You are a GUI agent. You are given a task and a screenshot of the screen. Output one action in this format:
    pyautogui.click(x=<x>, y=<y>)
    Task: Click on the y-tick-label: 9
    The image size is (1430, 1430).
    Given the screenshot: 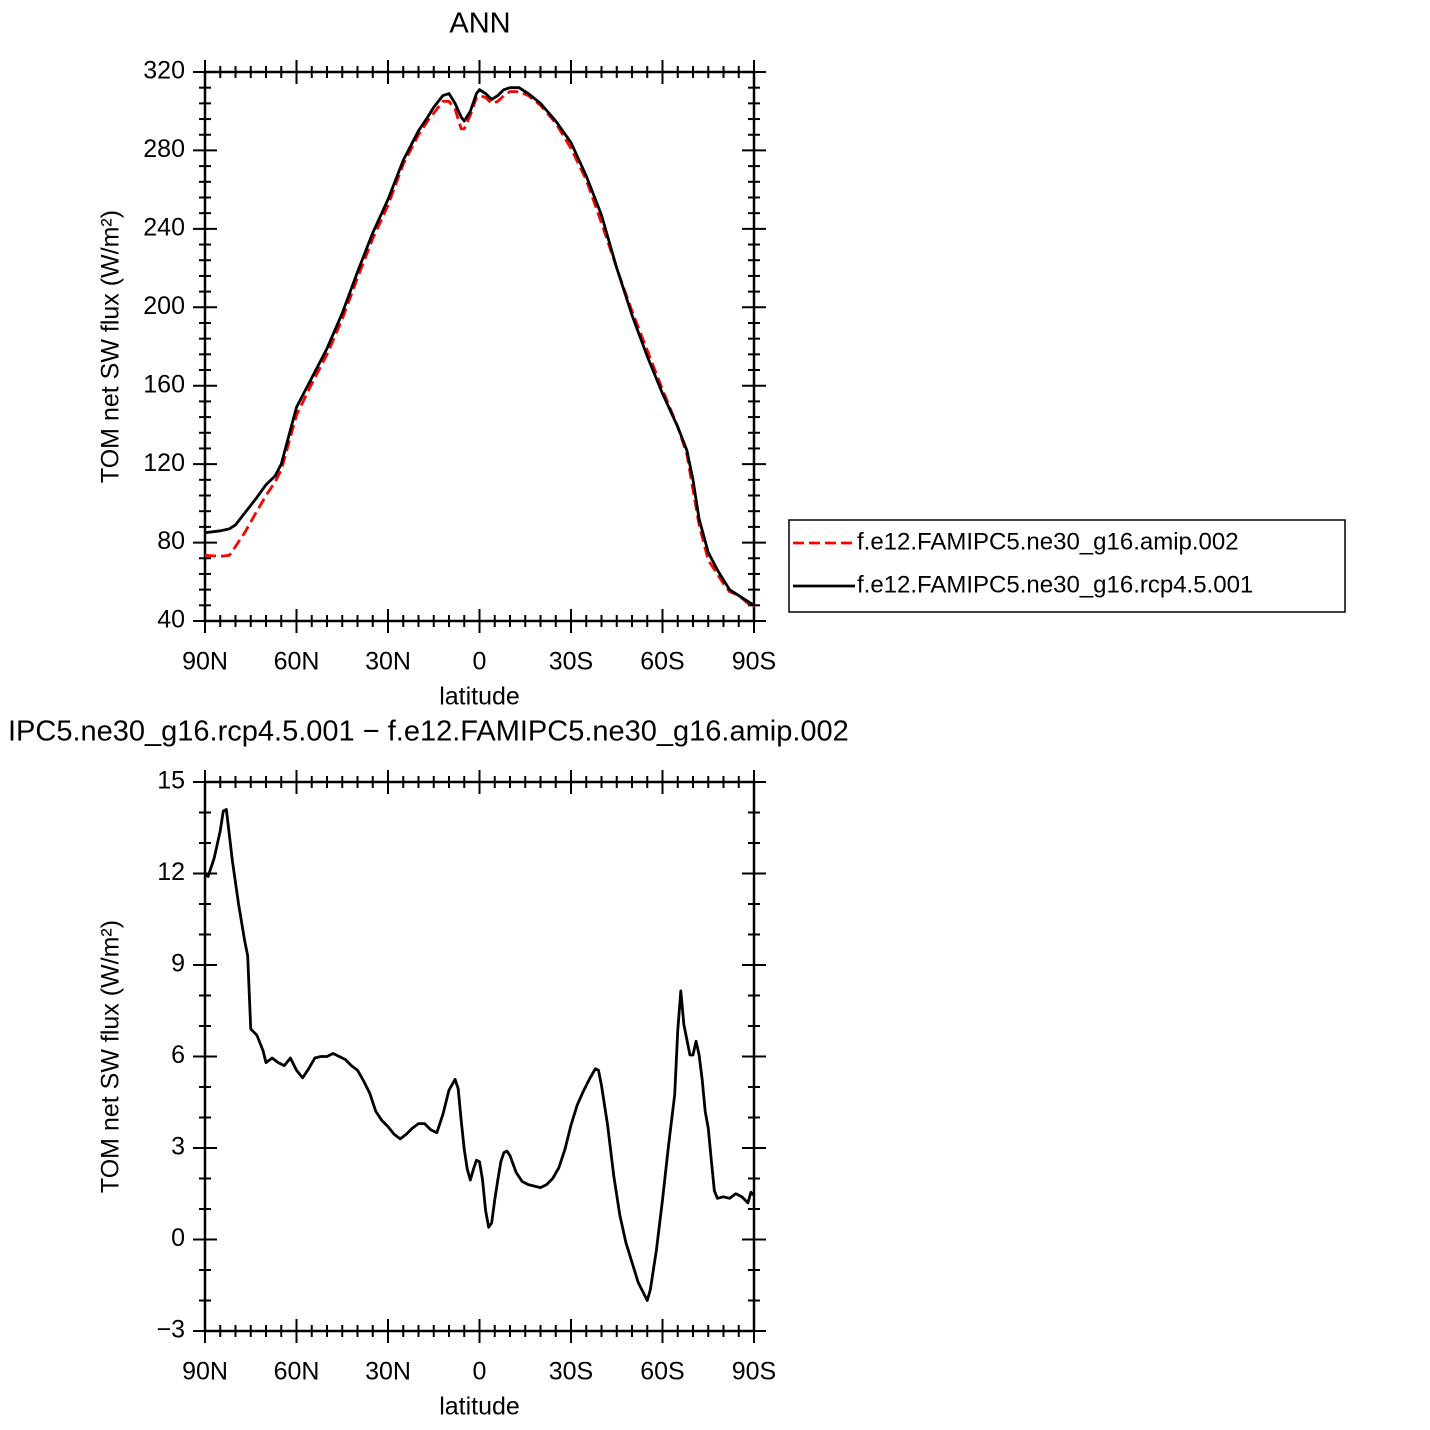 What is the action you would take?
    pyautogui.click(x=178, y=964)
    